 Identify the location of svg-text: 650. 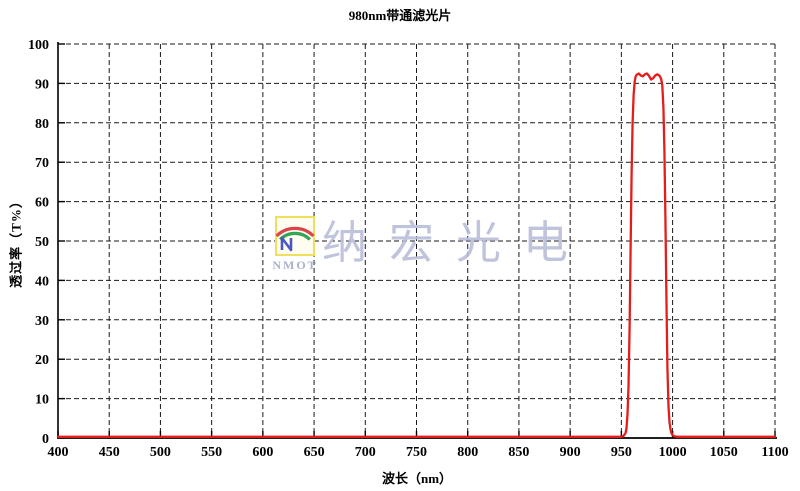
(314, 452).